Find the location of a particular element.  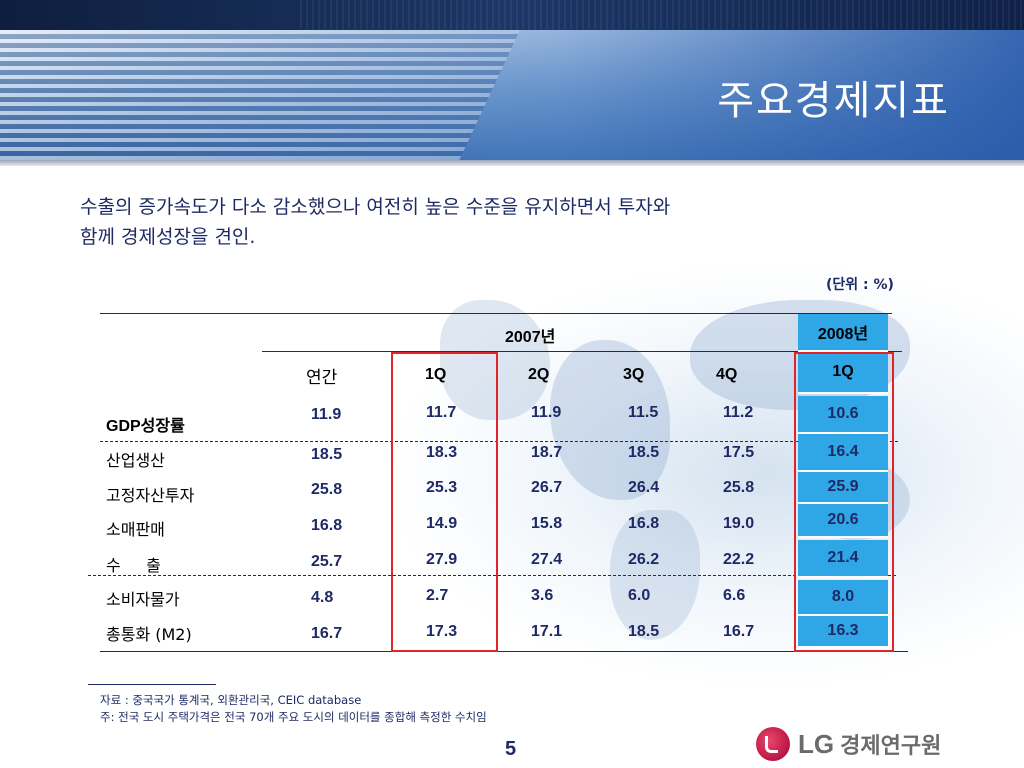

cell-value: 16.3 is located at coordinates (843, 630).